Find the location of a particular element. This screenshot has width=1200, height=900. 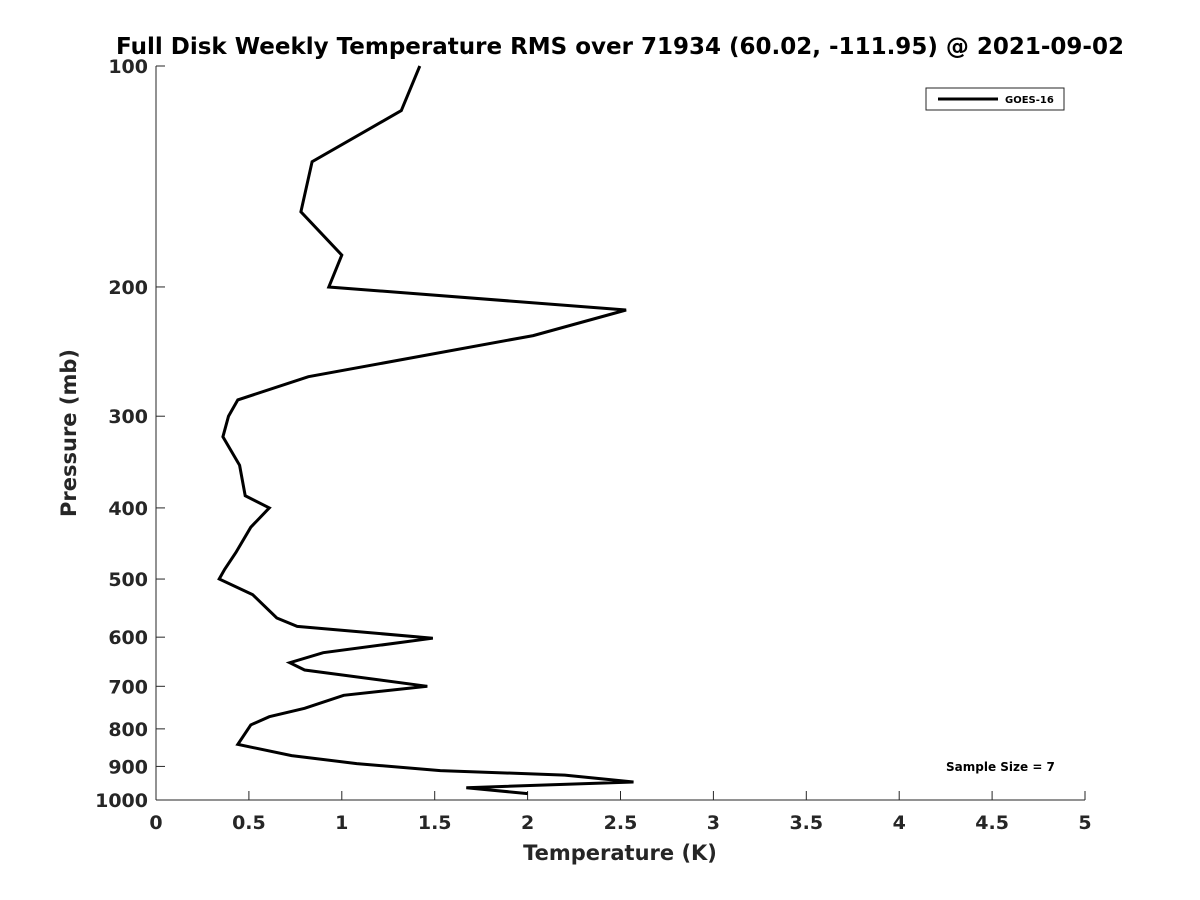

x-tick-label: 1.5 is located at coordinates (435, 823).